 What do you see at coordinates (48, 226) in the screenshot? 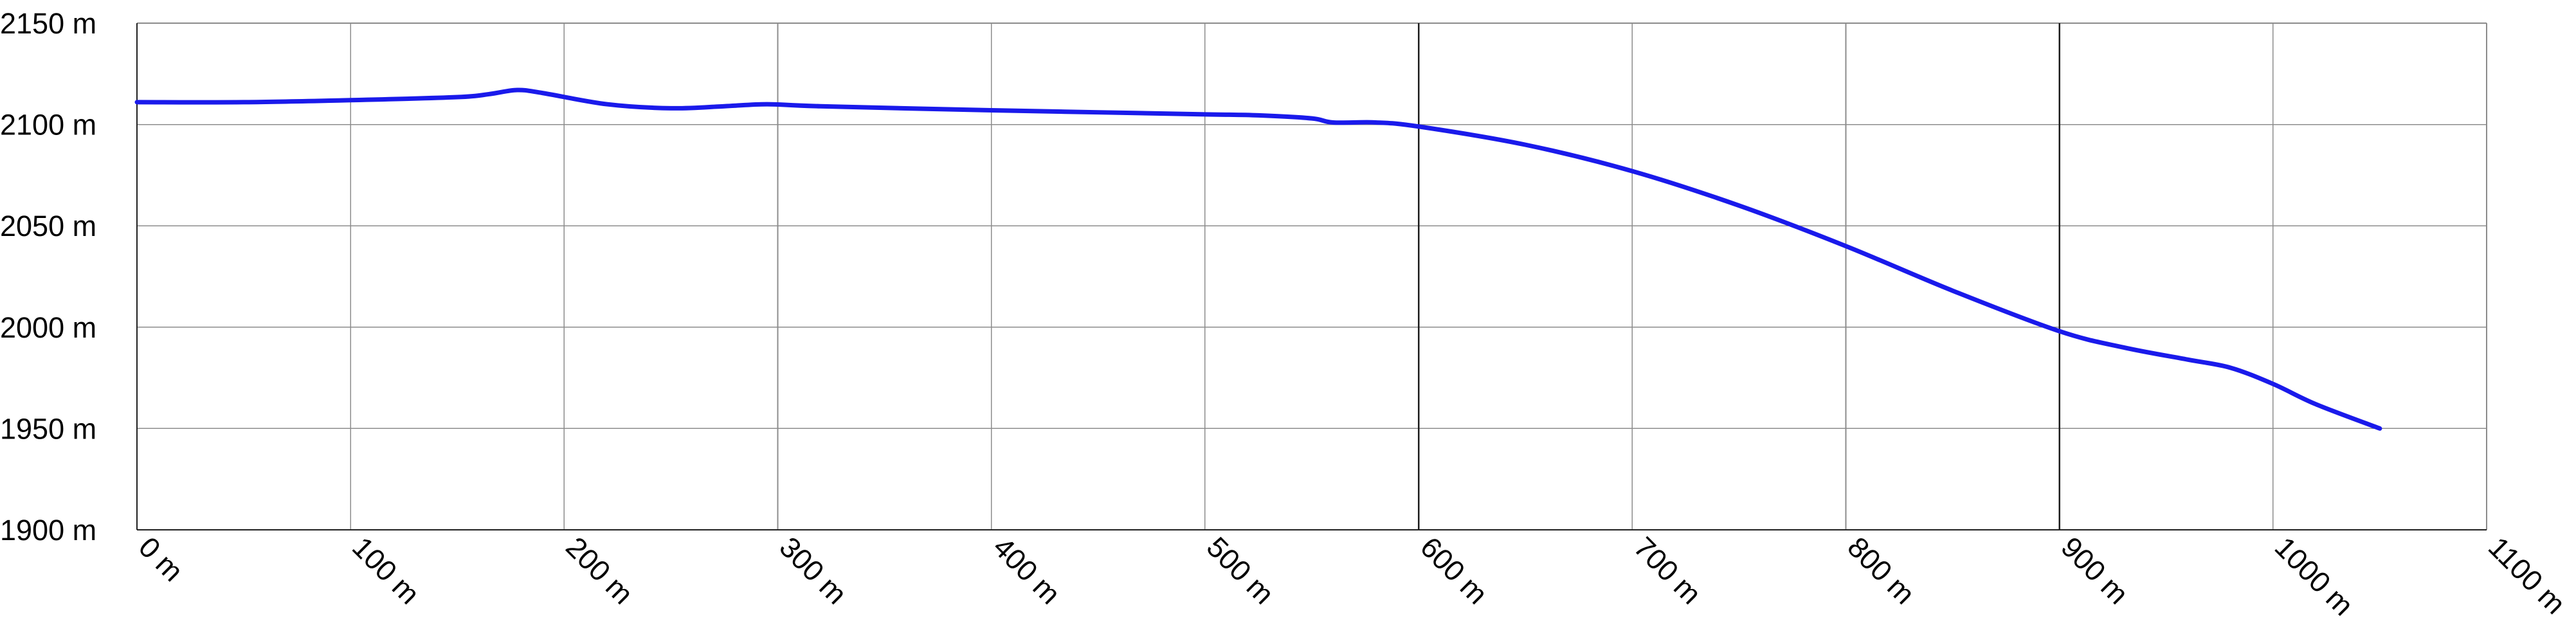
I see `y-tick-label: 2050 m` at bounding box center [48, 226].